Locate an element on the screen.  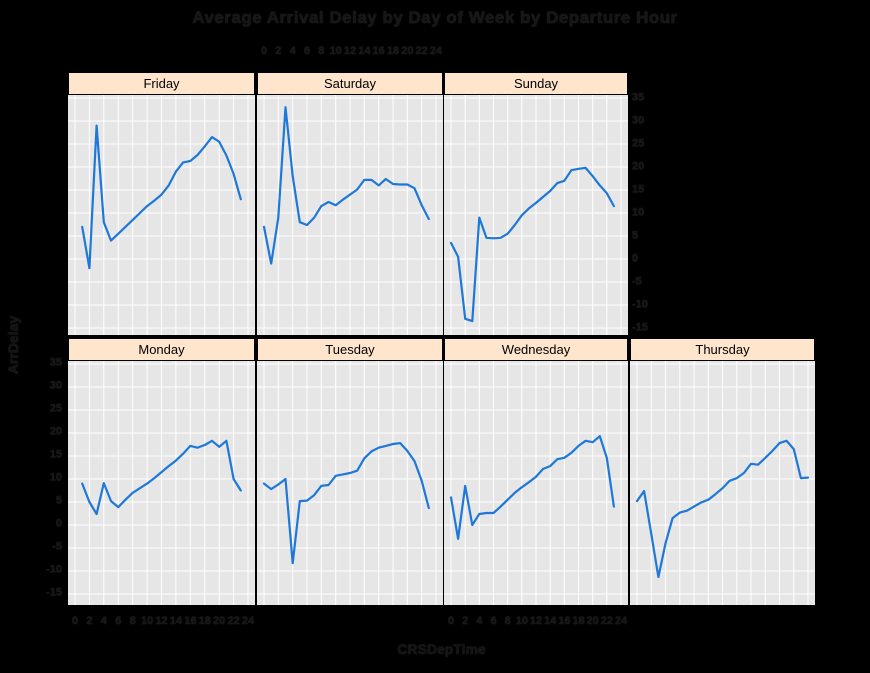
panel-strip-friday: Friday is located at coordinates (161, 83).